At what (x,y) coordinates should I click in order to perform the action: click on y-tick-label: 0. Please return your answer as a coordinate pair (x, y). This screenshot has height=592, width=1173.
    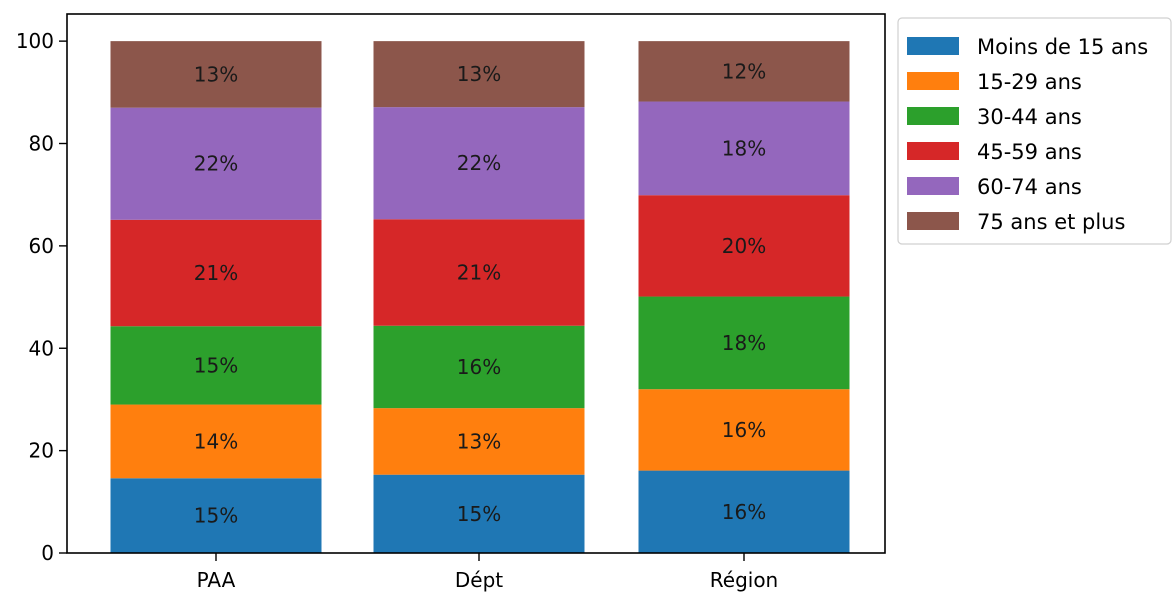
    Looking at the image, I should click on (47, 553).